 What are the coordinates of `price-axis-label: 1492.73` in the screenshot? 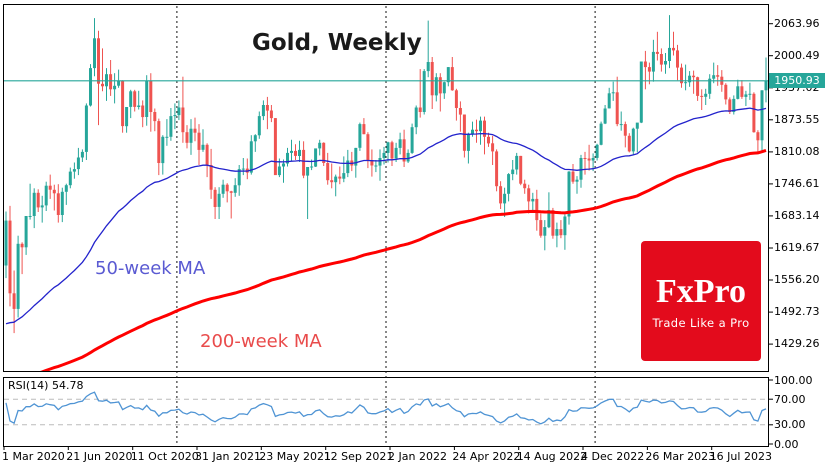 It's located at (797, 312).